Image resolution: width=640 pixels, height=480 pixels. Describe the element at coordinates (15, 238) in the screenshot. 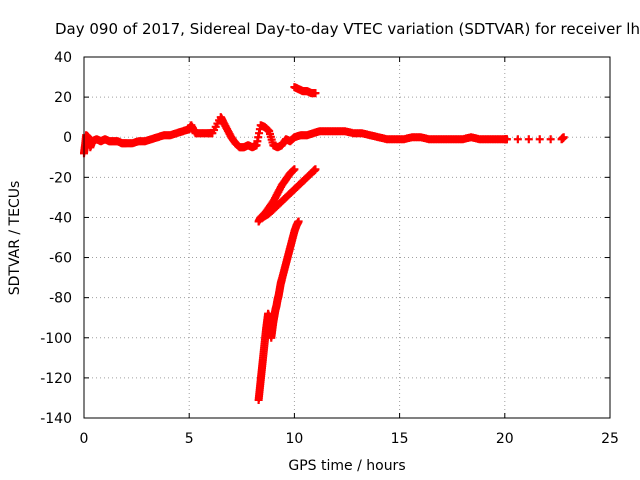

I see `y-axis-label: SDTVAR / TECUs` at that location.